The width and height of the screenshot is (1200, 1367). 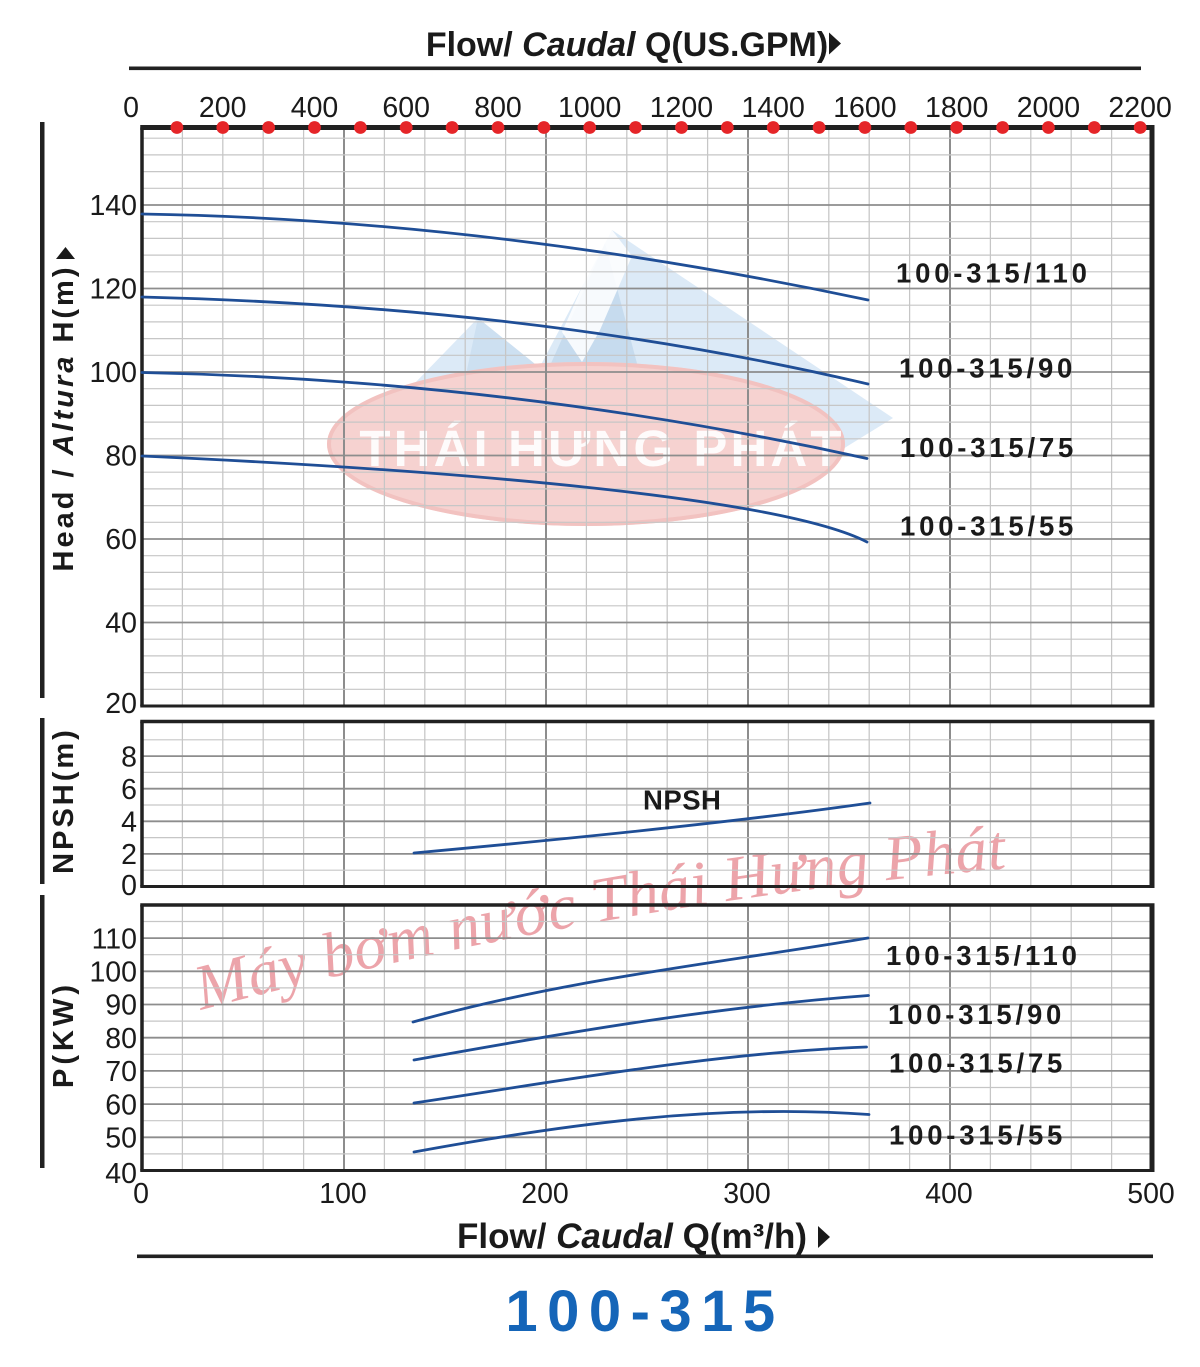 I want to click on svg-text: 90, so click(x=121, y=1006).